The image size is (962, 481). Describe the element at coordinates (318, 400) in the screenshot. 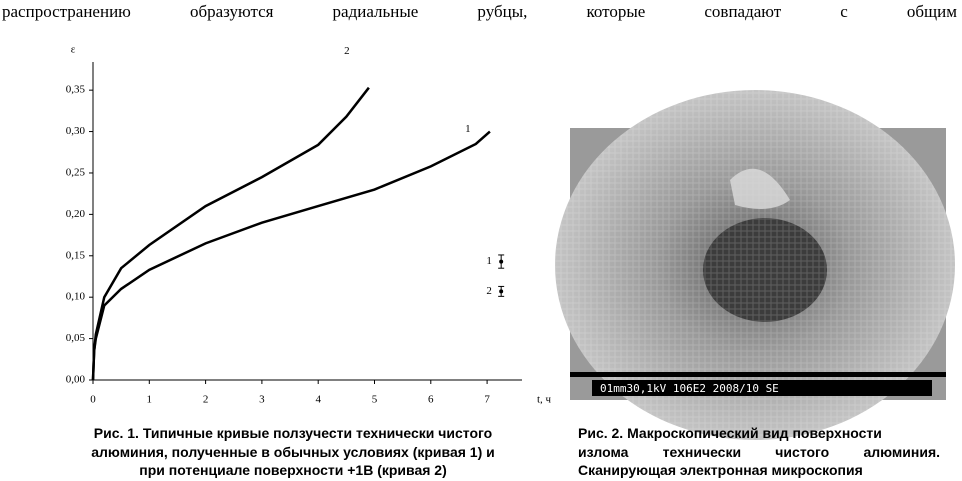

I see `x-tick-label: 4` at that location.